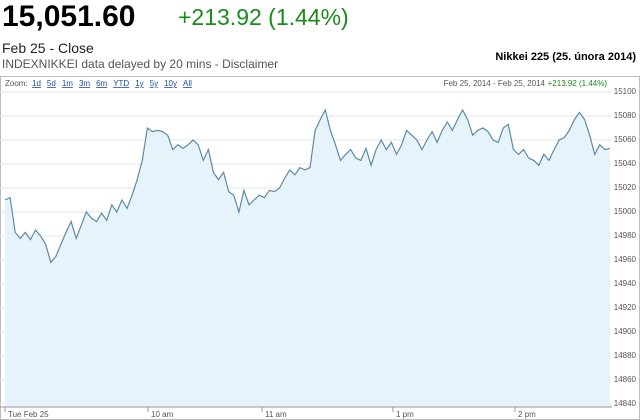  What do you see at coordinates (139, 83) in the screenshot?
I see `zoom-option: 1y` at bounding box center [139, 83].